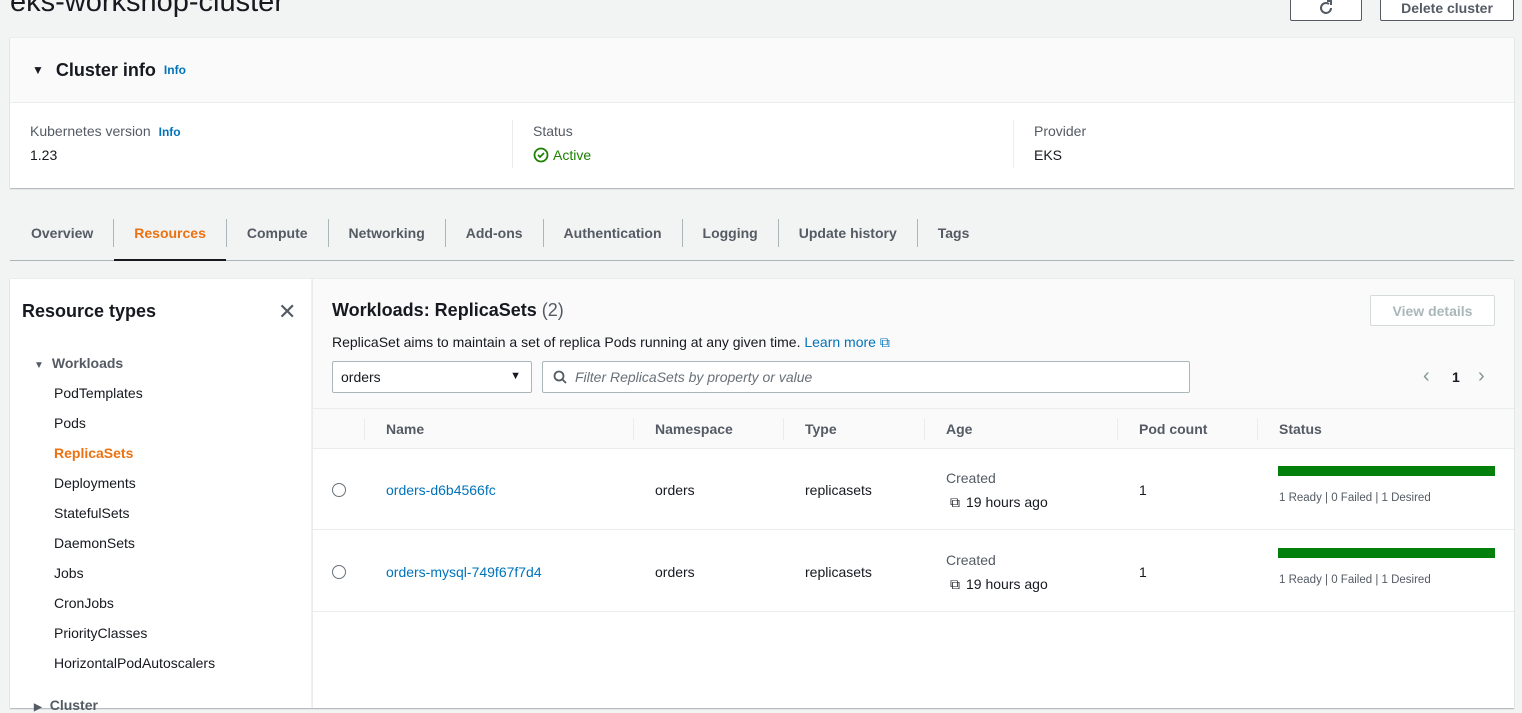 This screenshot has height=713, width=1522. Describe the element at coordinates (1326, 7) in the screenshot. I see `refresh-icon` at that location.